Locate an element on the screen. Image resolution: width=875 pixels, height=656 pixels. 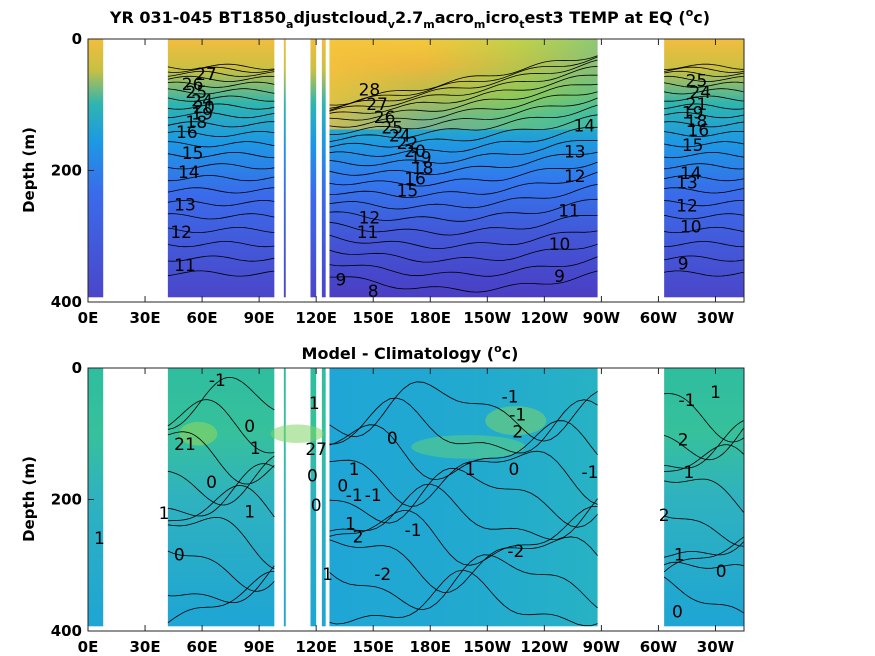
top-ocean-segment is located at coordinates (284, 168).